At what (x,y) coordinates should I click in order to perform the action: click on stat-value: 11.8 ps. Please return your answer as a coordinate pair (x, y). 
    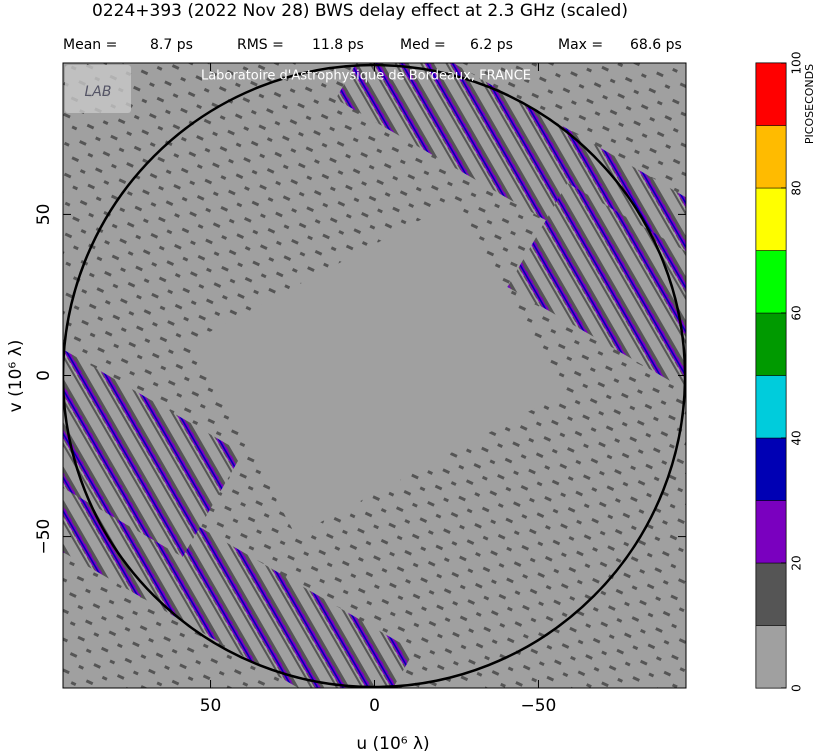
    Looking at the image, I should click on (338, 45).